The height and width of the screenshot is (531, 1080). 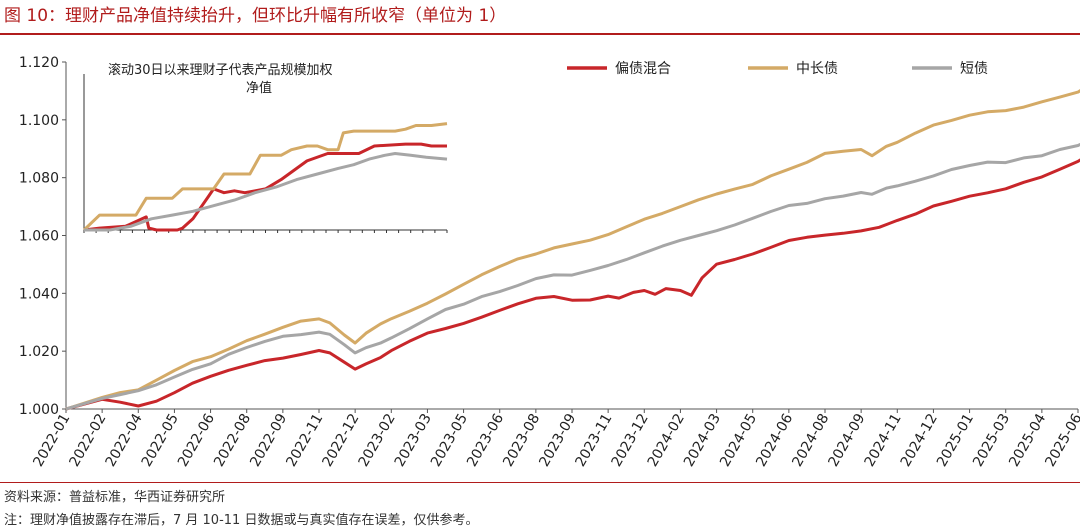 I want to click on inset-title-line: 净值, so click(x=259, y=88).